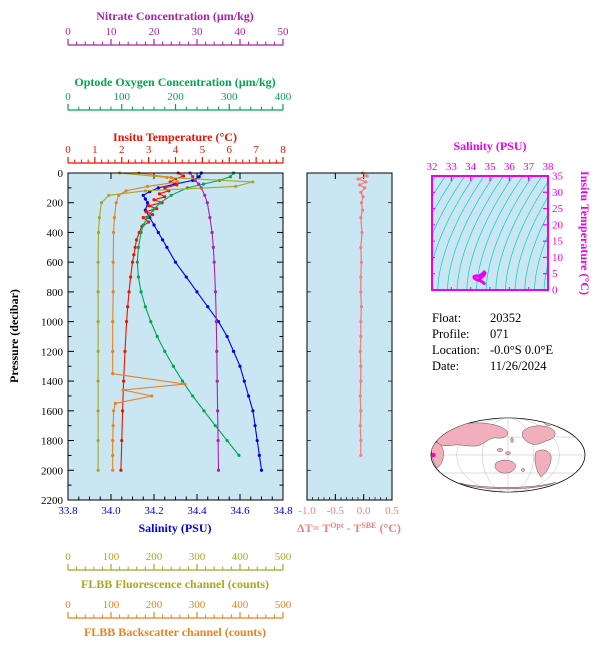 The height and width of the screenshot is (669, 610). I want to click on ts-temperature-axis-title: Insitu Temperature (°C), so click(585, 233).